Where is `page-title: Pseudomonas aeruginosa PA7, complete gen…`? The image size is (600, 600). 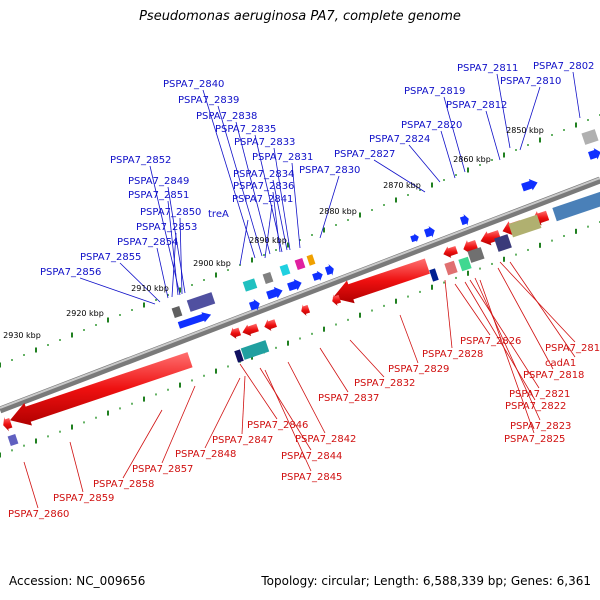
page-title: Pseudomonas aeruginosa PA7, complete gen… is located at coordinates (300, 16).